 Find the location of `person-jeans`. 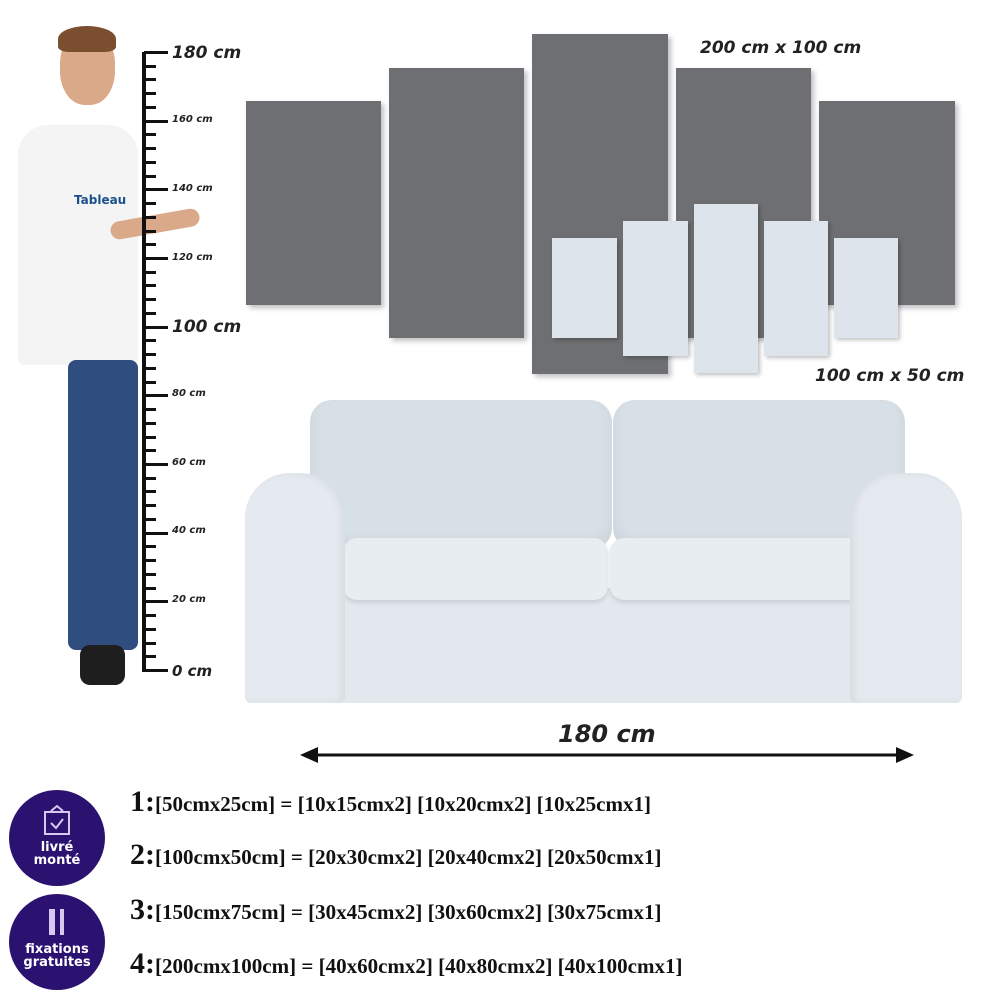

person-jeans is located at coordinates (103, 505).